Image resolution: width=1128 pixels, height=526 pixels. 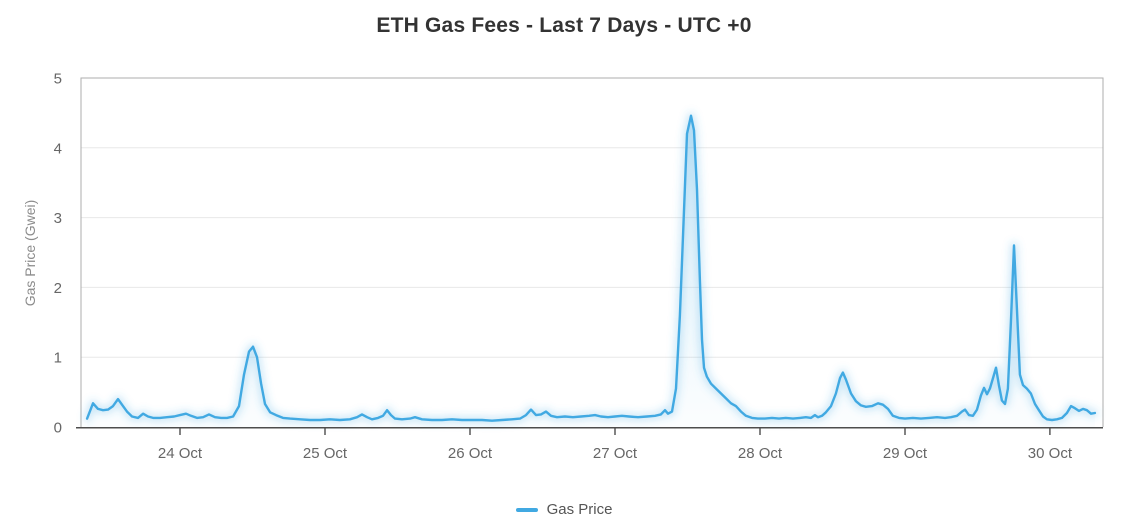 I want to click on chart-title: ETH Gas Fees - Last 7 Days - UTC +0, so click(x=564, y=25).